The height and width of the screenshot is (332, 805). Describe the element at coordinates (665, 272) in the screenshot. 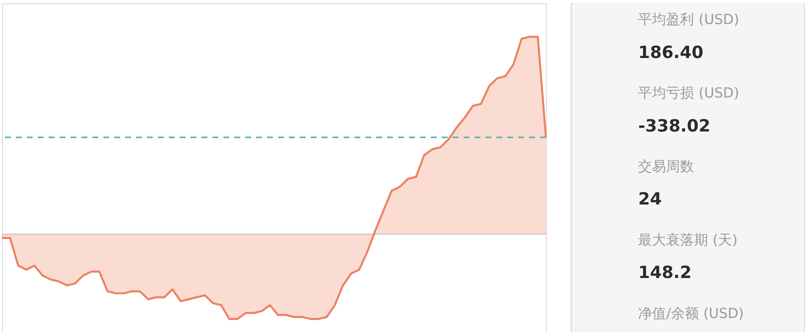

I see `text: 148.2` at that location.